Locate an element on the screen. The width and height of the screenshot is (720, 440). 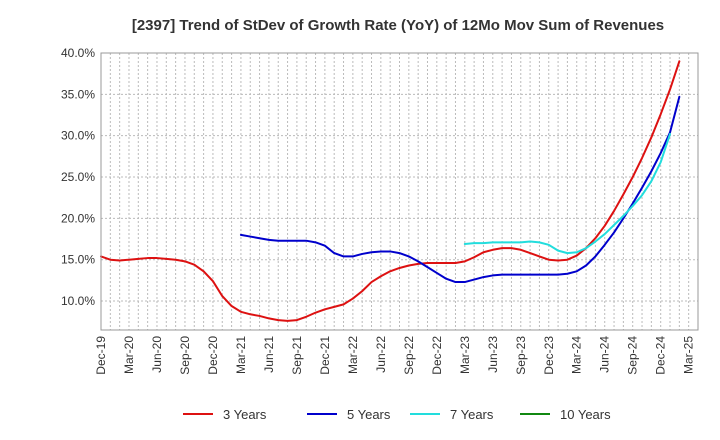
x-tick-label: Jun-23 is located at coordinates (493, 354).